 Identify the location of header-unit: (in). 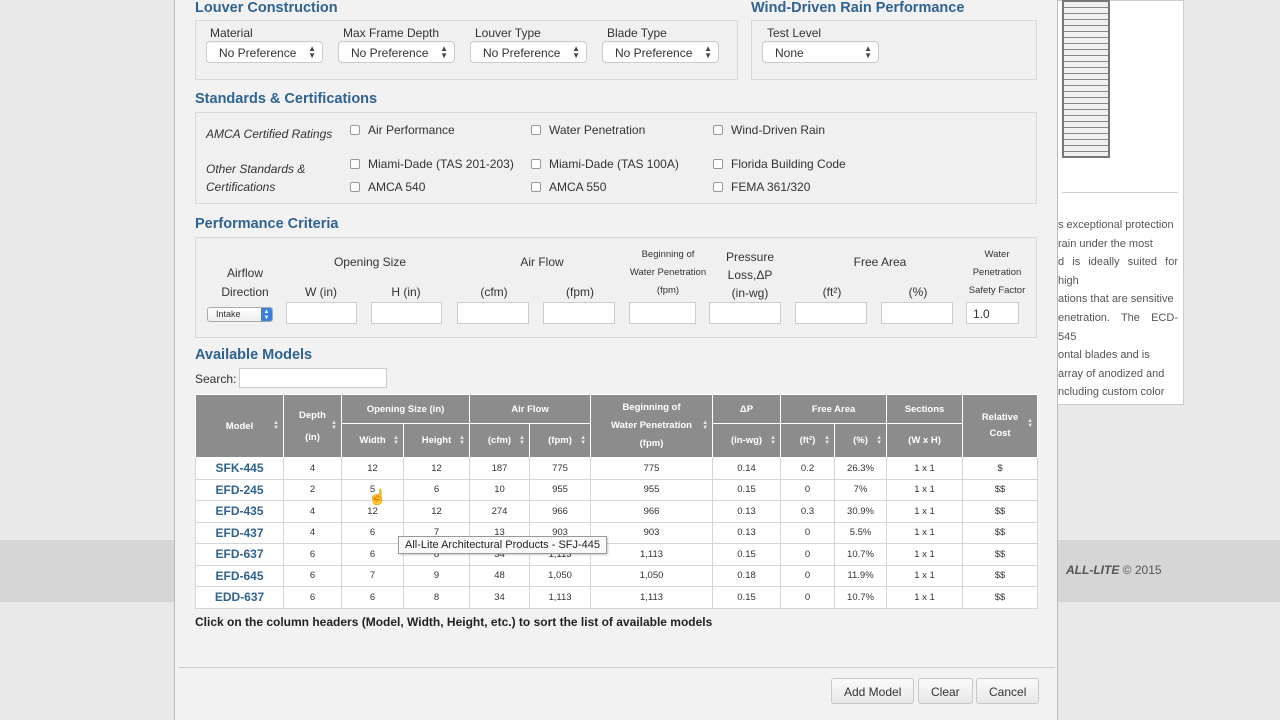
(312, 437).